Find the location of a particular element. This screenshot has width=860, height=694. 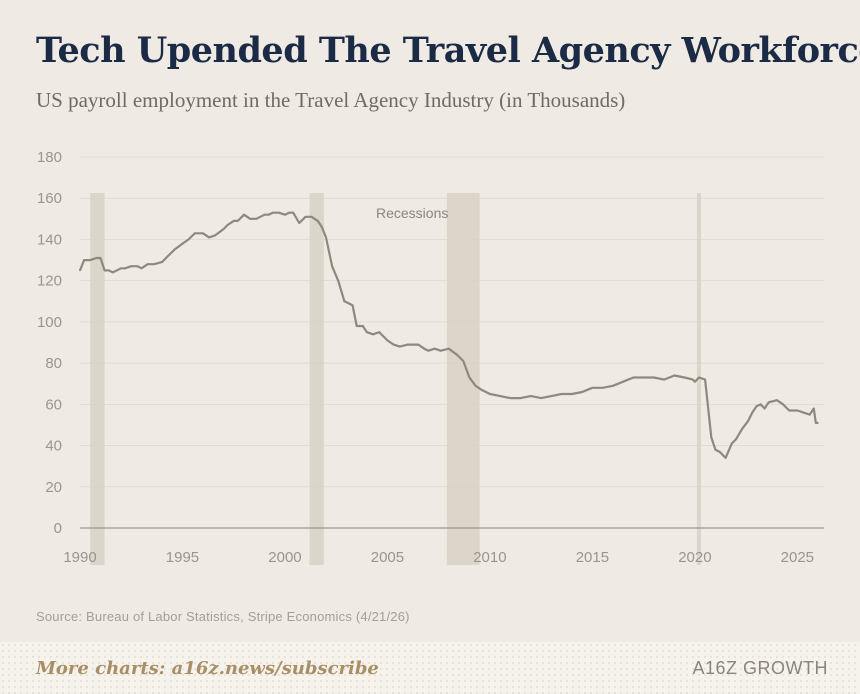

x-tick-label-2000: 2000 is located at coordinates (284, 557).